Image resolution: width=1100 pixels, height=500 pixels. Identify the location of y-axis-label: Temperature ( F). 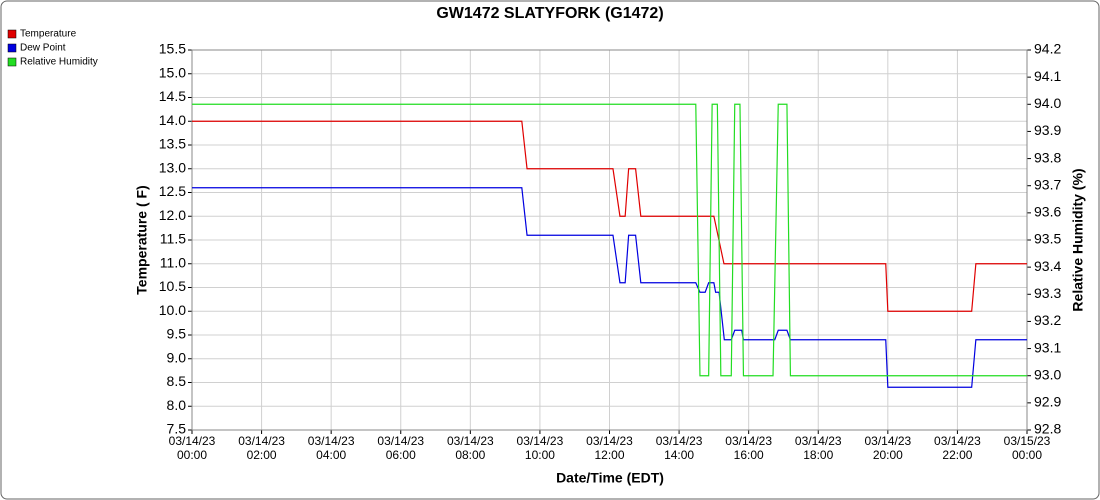
(142, 239).